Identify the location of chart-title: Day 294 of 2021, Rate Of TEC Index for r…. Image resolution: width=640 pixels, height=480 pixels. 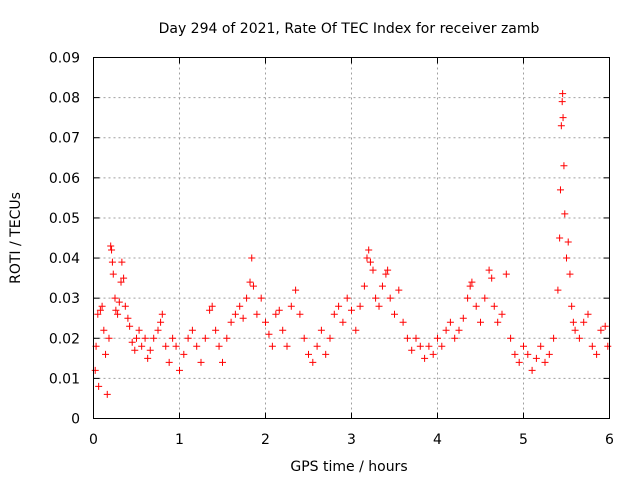
(349, 29).